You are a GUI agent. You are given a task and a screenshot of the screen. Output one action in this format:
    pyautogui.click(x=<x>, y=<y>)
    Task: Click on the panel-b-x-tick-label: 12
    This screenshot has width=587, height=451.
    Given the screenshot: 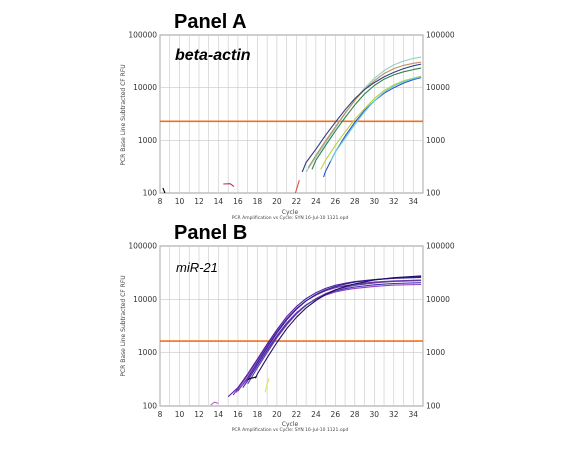 What is the action you would take?
    pyautogui.click(x=199, y=414)
    